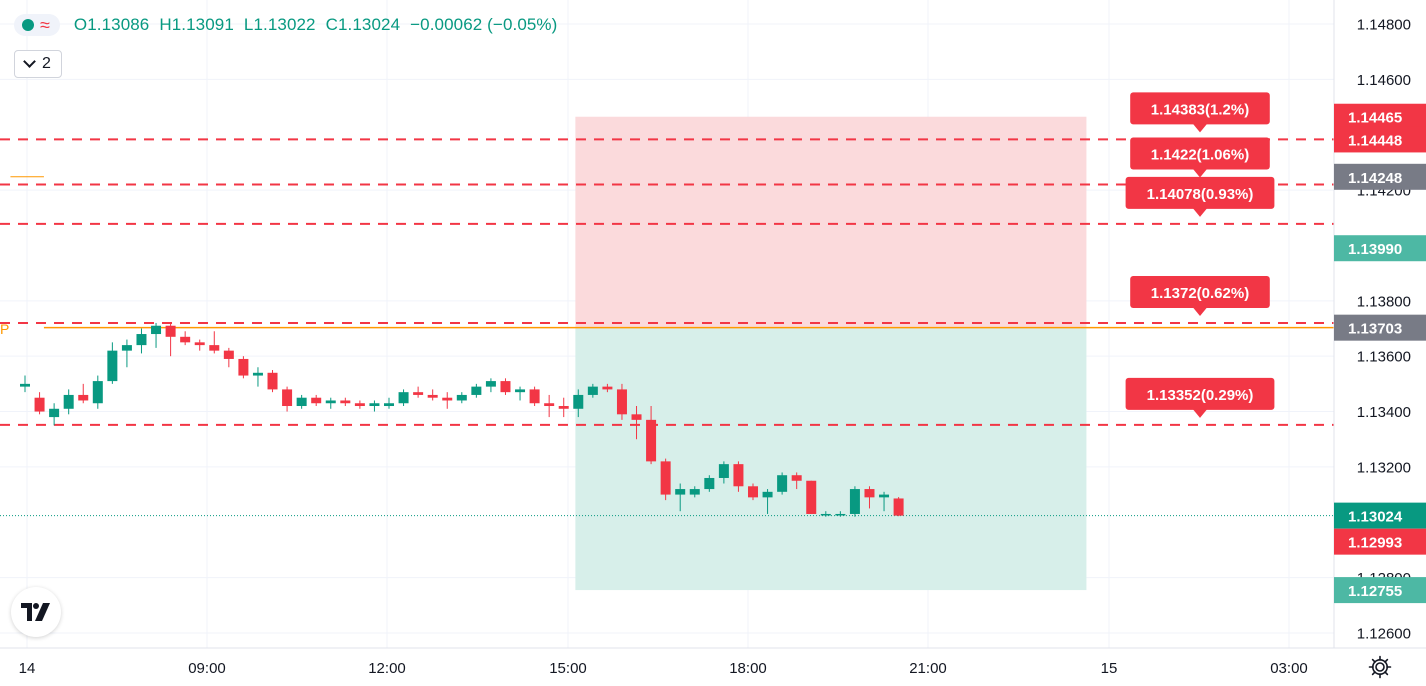 This screenshot has height=686, width=1426. I want to click on chevron-down-icon, so click(29, 61).